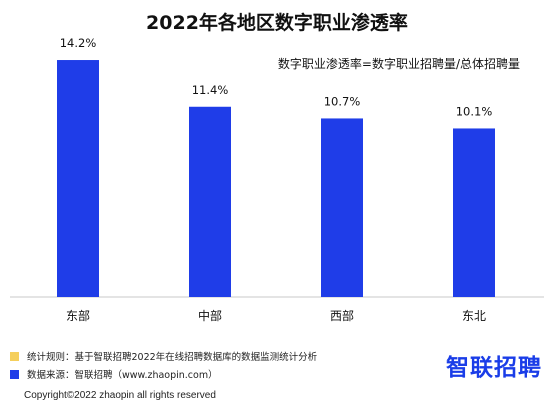  What do you see at coordinates (342, 101) in the screenshot?
I see `value-label-2: 10.7%` at bounding box center [342, 101].